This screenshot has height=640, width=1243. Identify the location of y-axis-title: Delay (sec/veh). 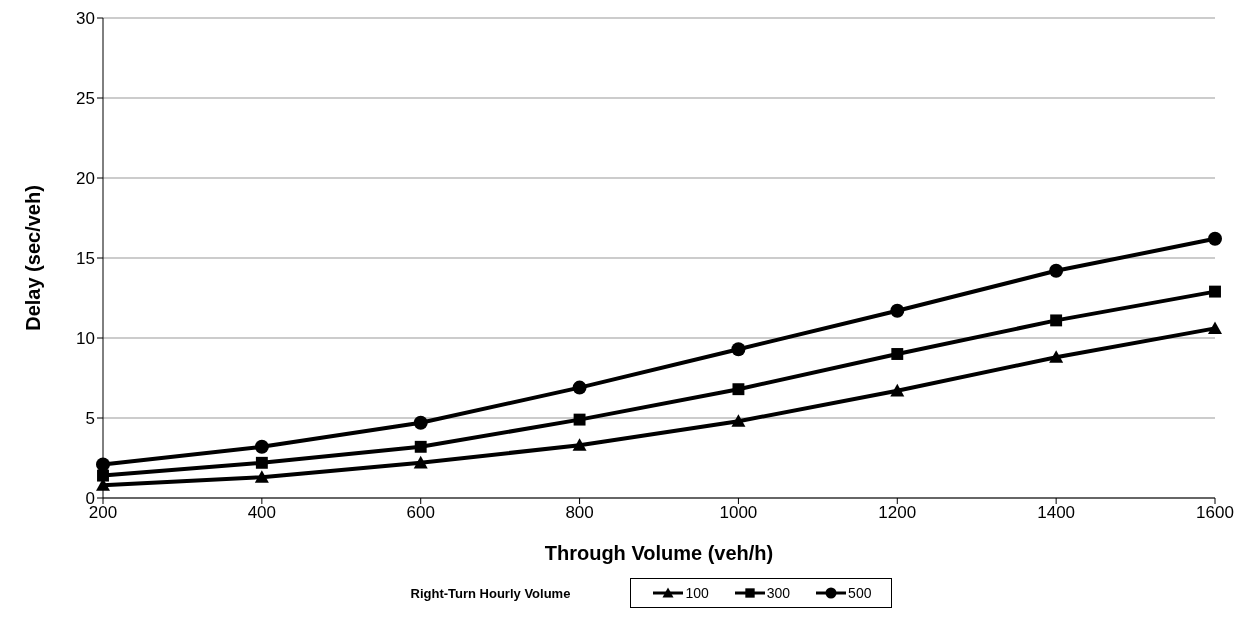
(33, 258).